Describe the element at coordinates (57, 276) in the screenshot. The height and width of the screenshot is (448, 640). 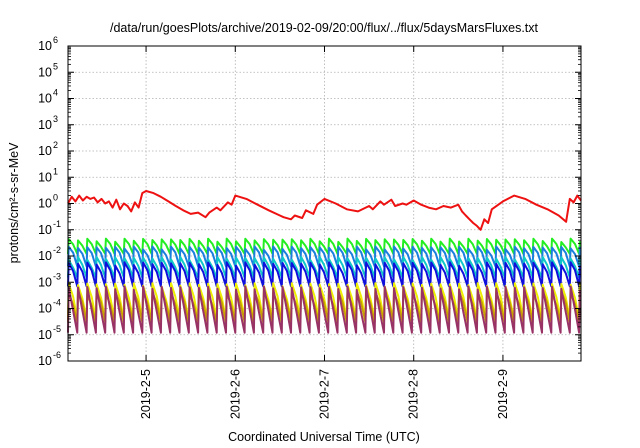
I see `y-tick-exponent: -3` at that location.